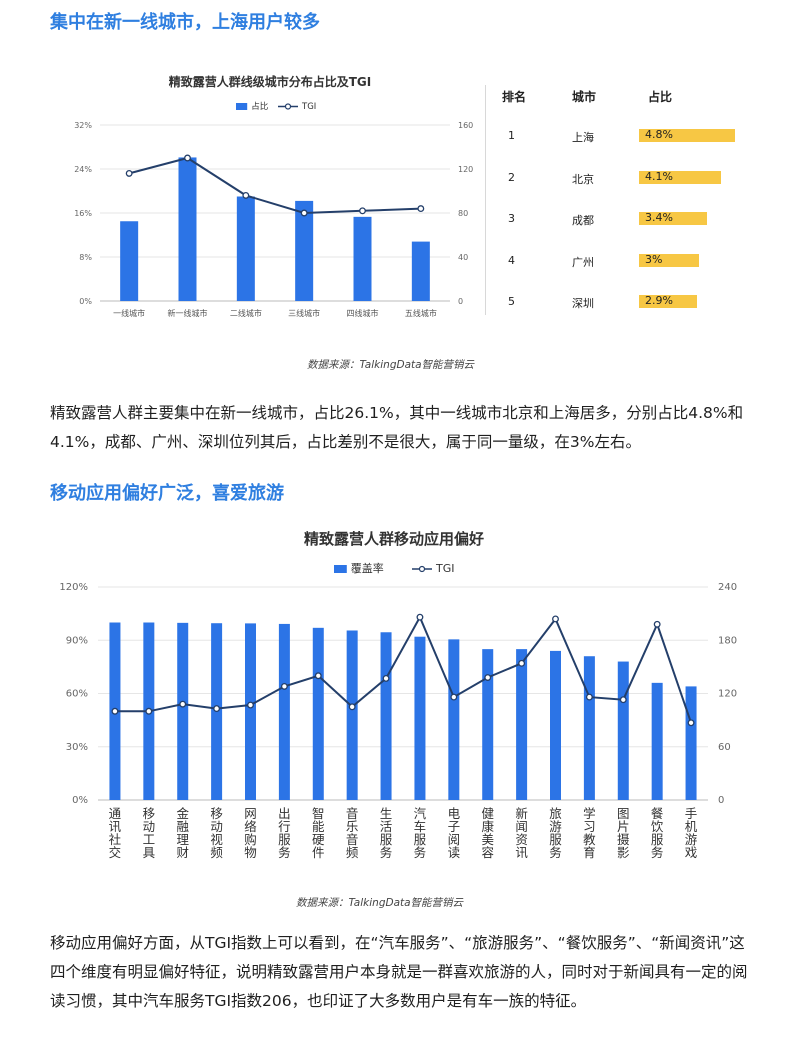  I want to click on right-axis-tick: 240, so click(727, 587).